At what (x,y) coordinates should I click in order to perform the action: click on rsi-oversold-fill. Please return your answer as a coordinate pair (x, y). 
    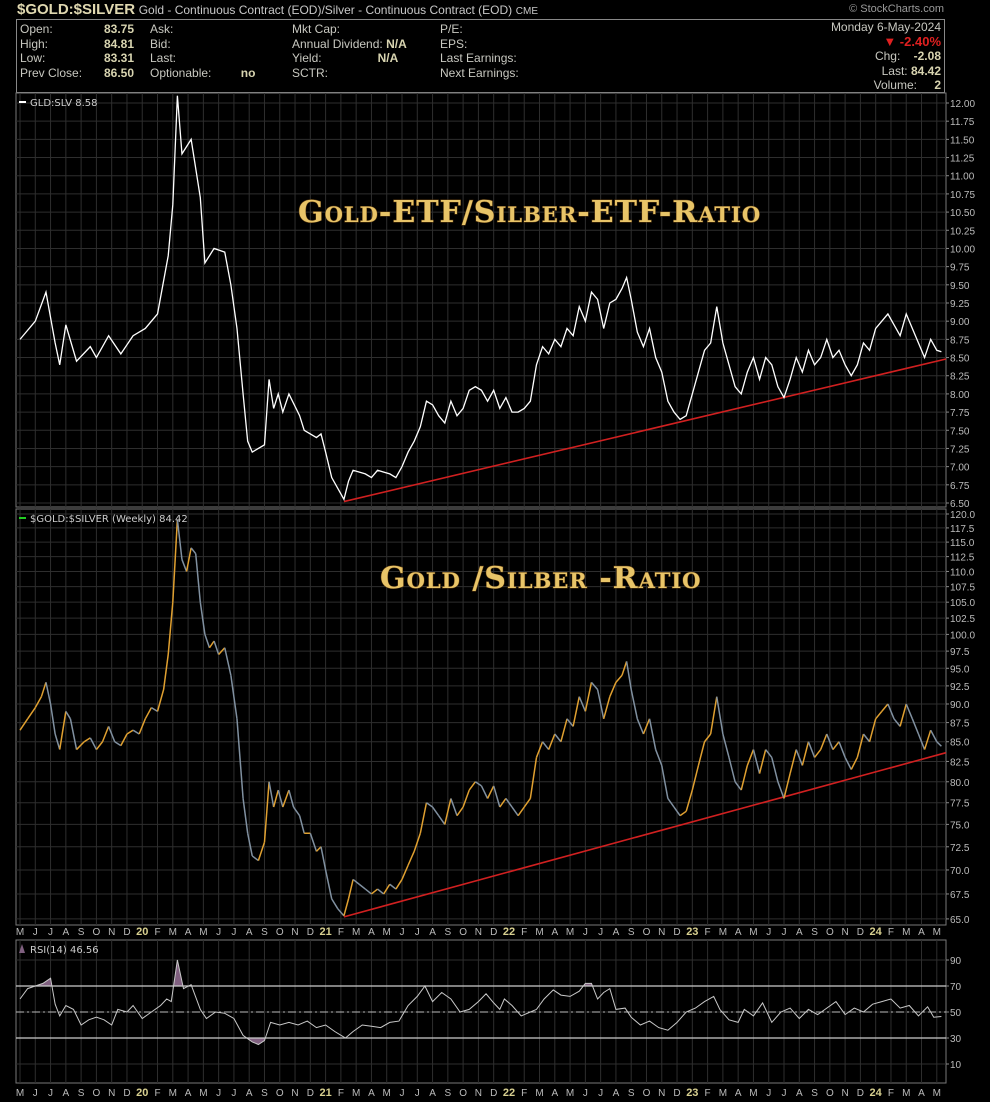
    Looking at the image, I should click on (481, 1041).